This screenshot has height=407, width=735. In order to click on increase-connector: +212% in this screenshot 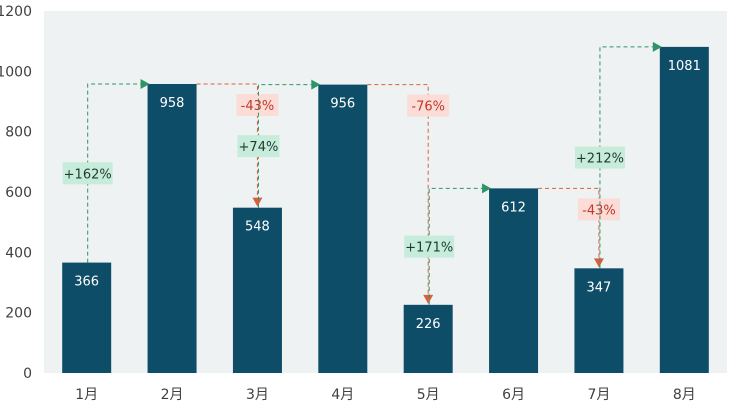, I will do `click(618, 155)`.